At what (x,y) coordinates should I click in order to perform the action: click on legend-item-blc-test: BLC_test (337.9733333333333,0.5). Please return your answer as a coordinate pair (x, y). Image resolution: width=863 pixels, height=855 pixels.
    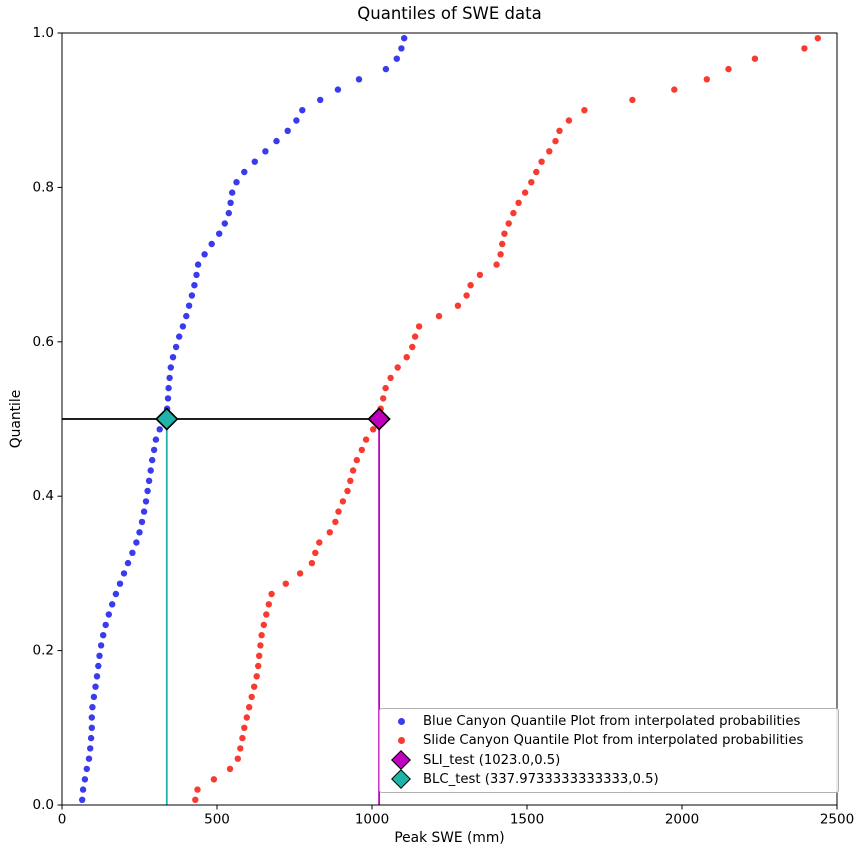
    Looking at the image, I should click on (610, 779).